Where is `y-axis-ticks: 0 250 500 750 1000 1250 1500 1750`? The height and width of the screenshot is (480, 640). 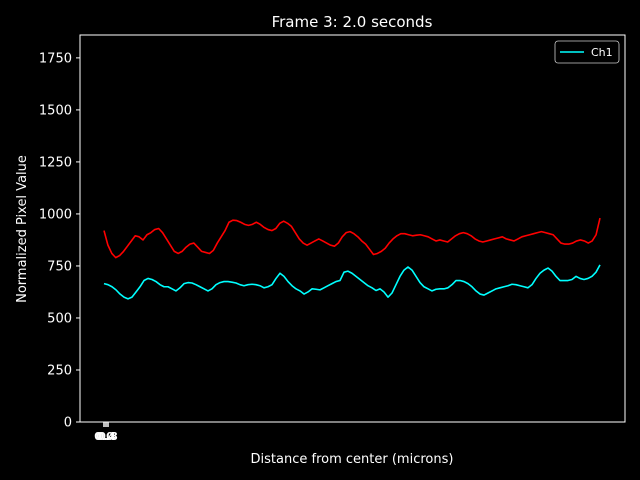
y-axis-ticks: 0 250 500 750 1000 1250 1500 1750 is located at coordinates (59, 241).